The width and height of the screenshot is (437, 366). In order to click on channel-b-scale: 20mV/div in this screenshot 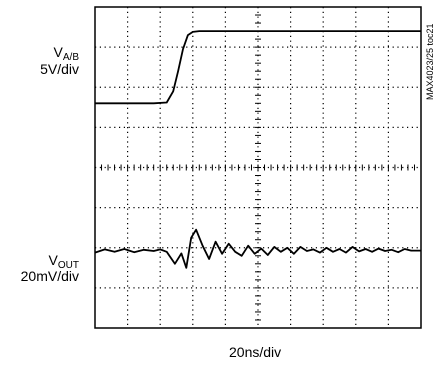, I will do `click(49, 276)`.